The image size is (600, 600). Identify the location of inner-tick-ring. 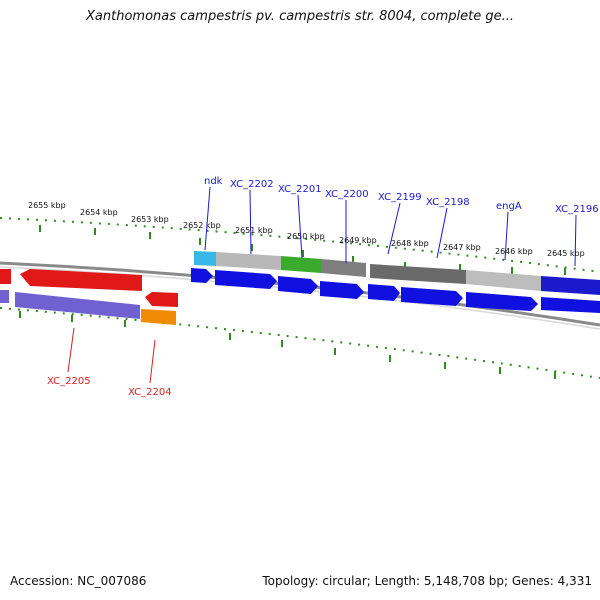
(300, 343).